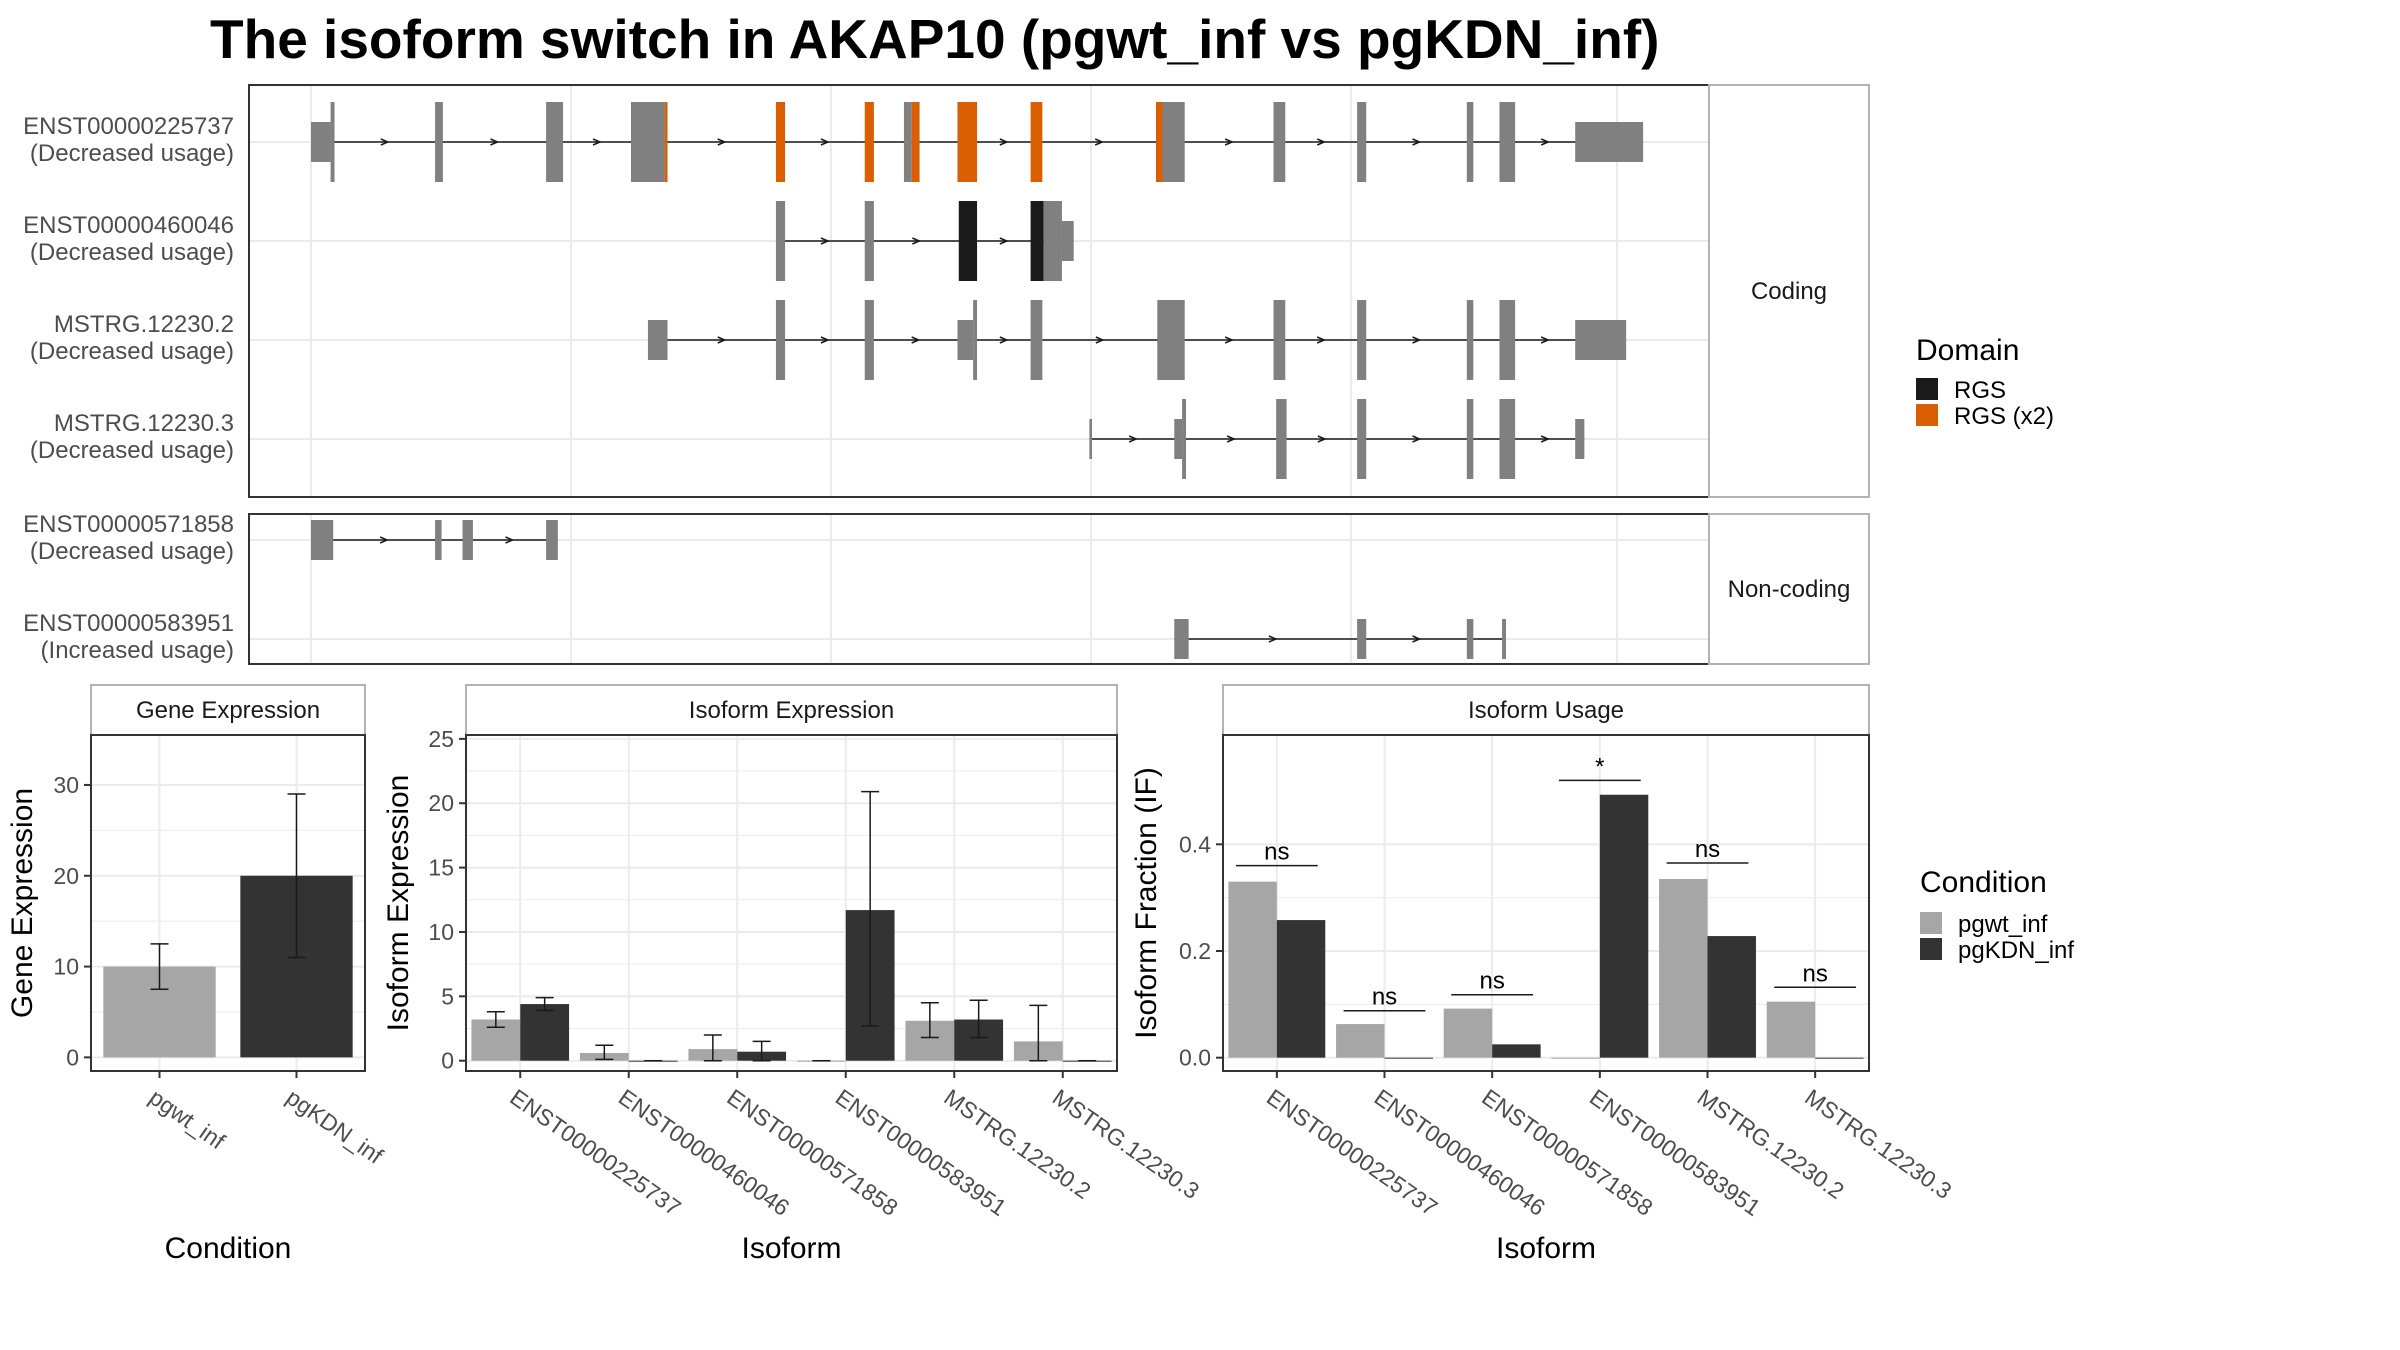  Describe the element at coordinates (398, 903) in the screenshot. I see `y-axis-title: Isoform Expression` at that location.